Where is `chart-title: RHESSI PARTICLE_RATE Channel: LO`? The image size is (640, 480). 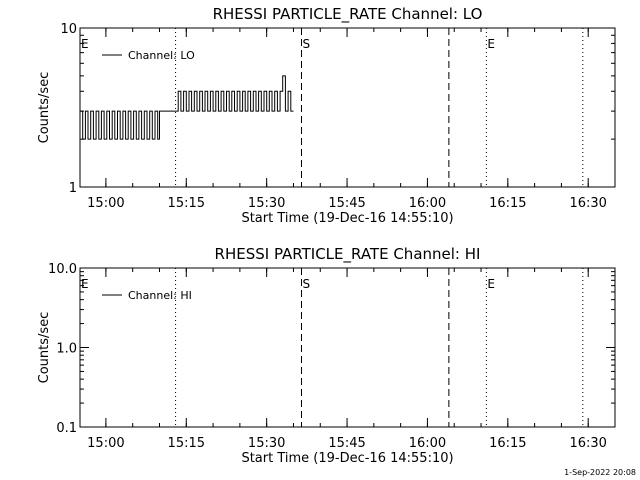
chart-title: RHESSI PARTICLE_RATE Channel: LO is located at coordinates (348, 14).